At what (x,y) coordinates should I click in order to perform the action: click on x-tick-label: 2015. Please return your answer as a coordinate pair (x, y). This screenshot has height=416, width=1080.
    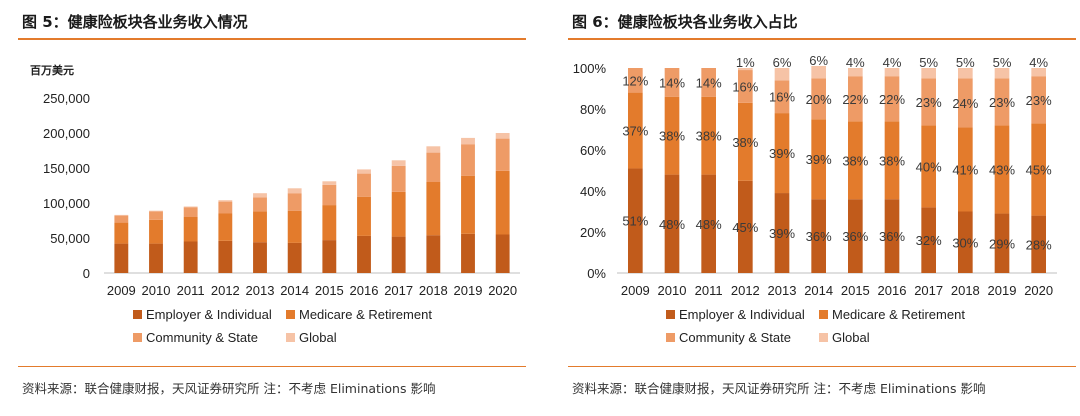
    Looking at the image, I should click on (855, 290).